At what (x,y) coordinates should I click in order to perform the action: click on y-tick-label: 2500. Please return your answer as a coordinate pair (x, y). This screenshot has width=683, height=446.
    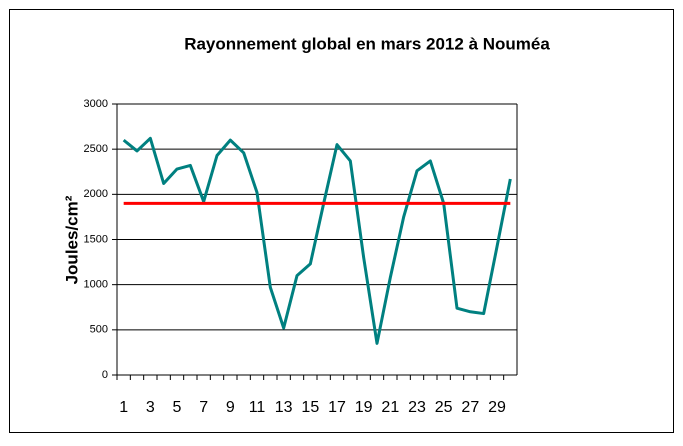
    Looking at the image, I should click on (96, 149).